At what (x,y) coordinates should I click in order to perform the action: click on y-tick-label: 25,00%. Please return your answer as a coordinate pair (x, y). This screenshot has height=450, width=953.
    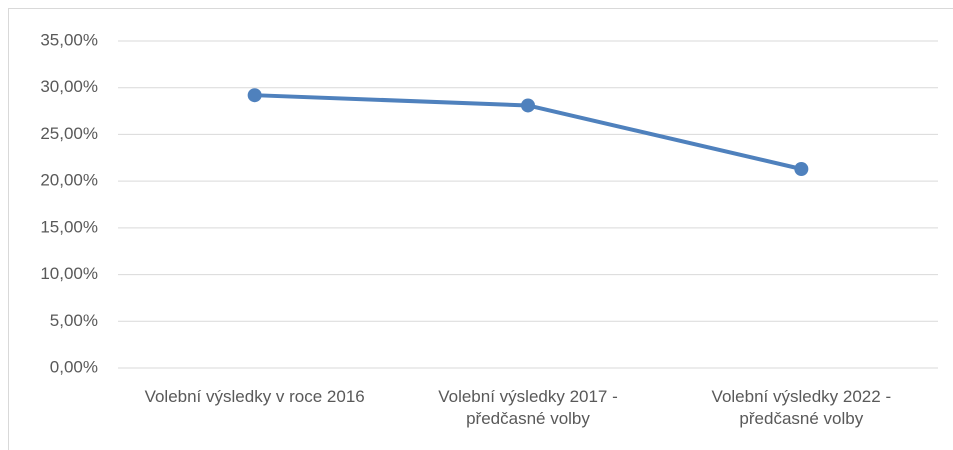
    Looking at the image, I should click on (69, 133).